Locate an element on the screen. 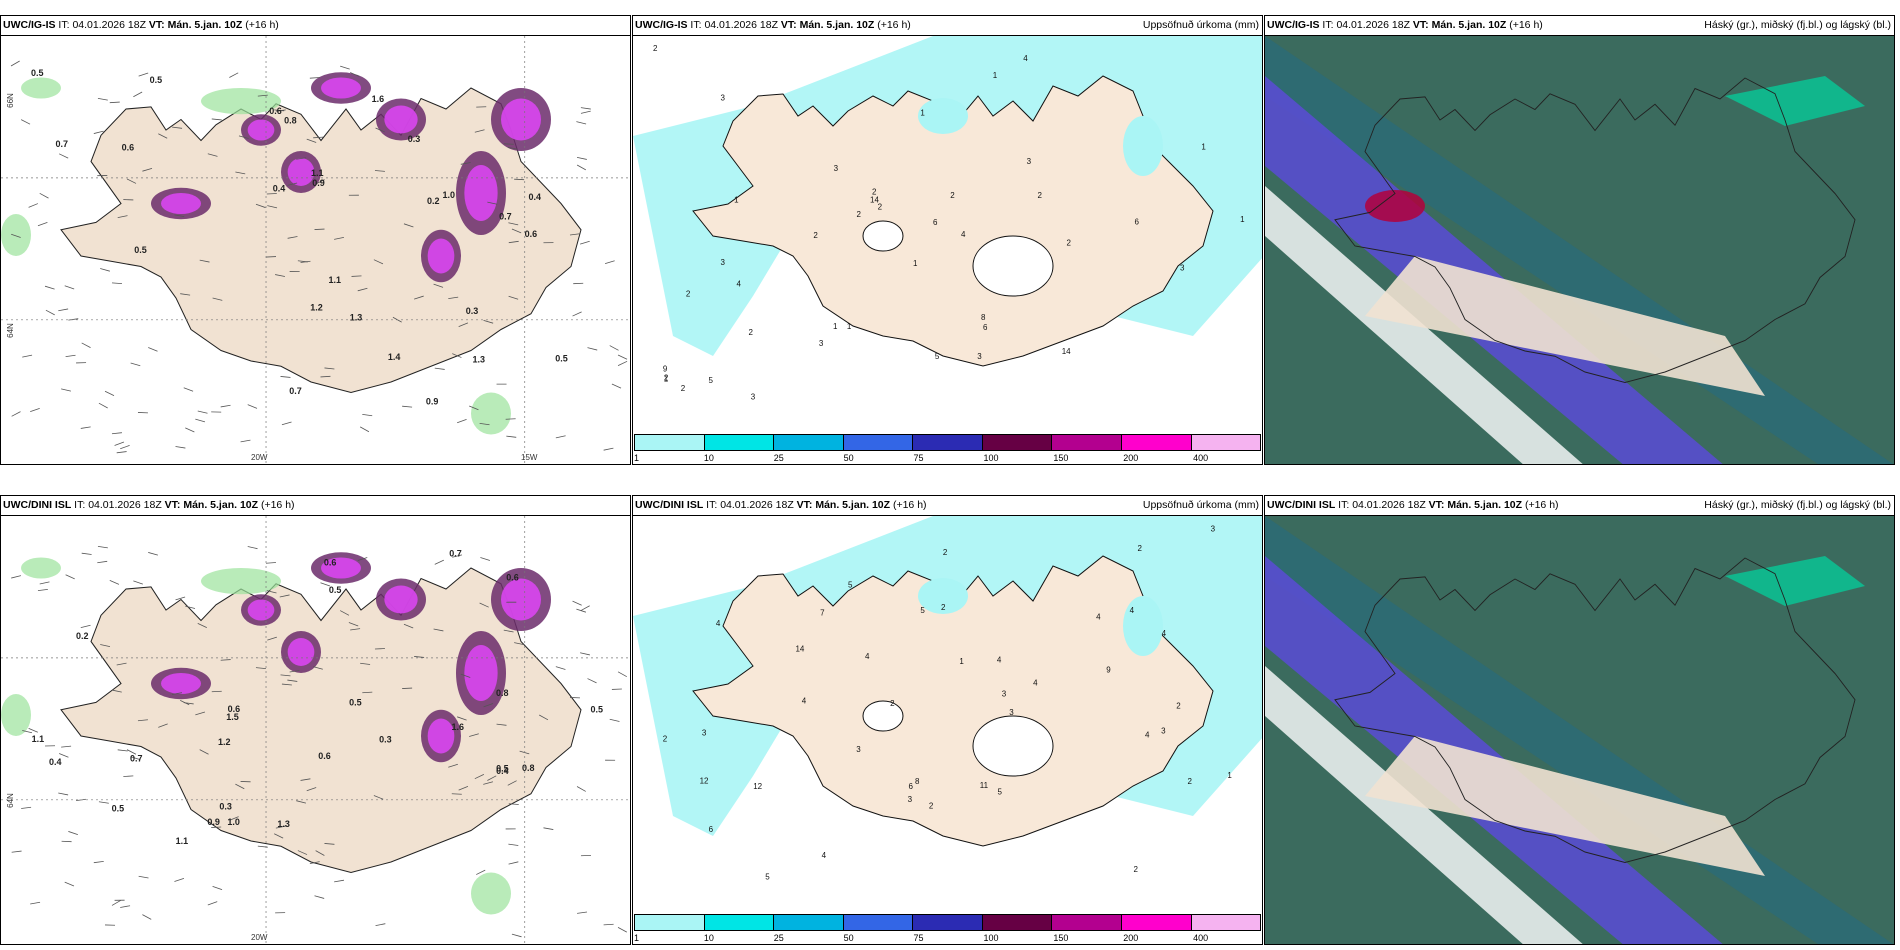 The width and height of the screenshot is (1900, 950). snow-value-label: 0.8 is located at coordinates (502, 693).